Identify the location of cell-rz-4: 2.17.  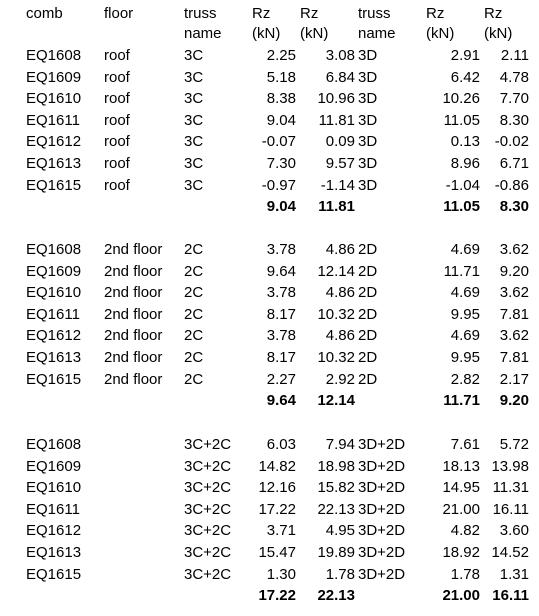
(514, 379).